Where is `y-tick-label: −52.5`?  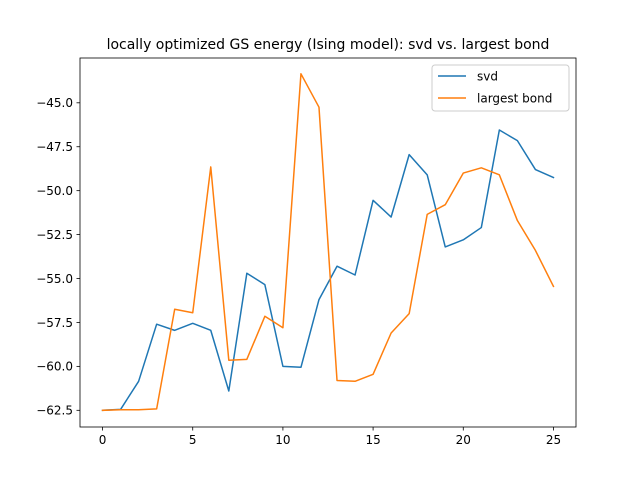 y-tick-label: −52.5 is located at coordinates (54, 235).